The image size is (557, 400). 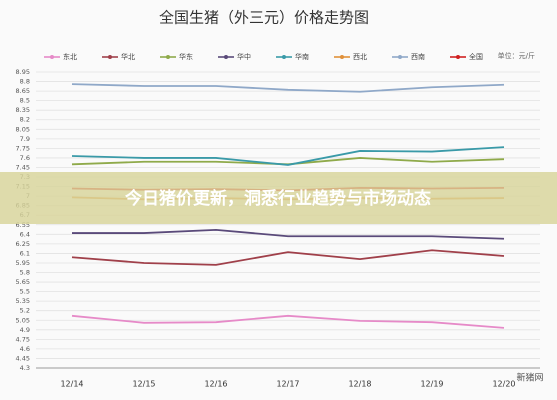 I want to click on y-tick-label: 4.45, so click(x=23, y=358).